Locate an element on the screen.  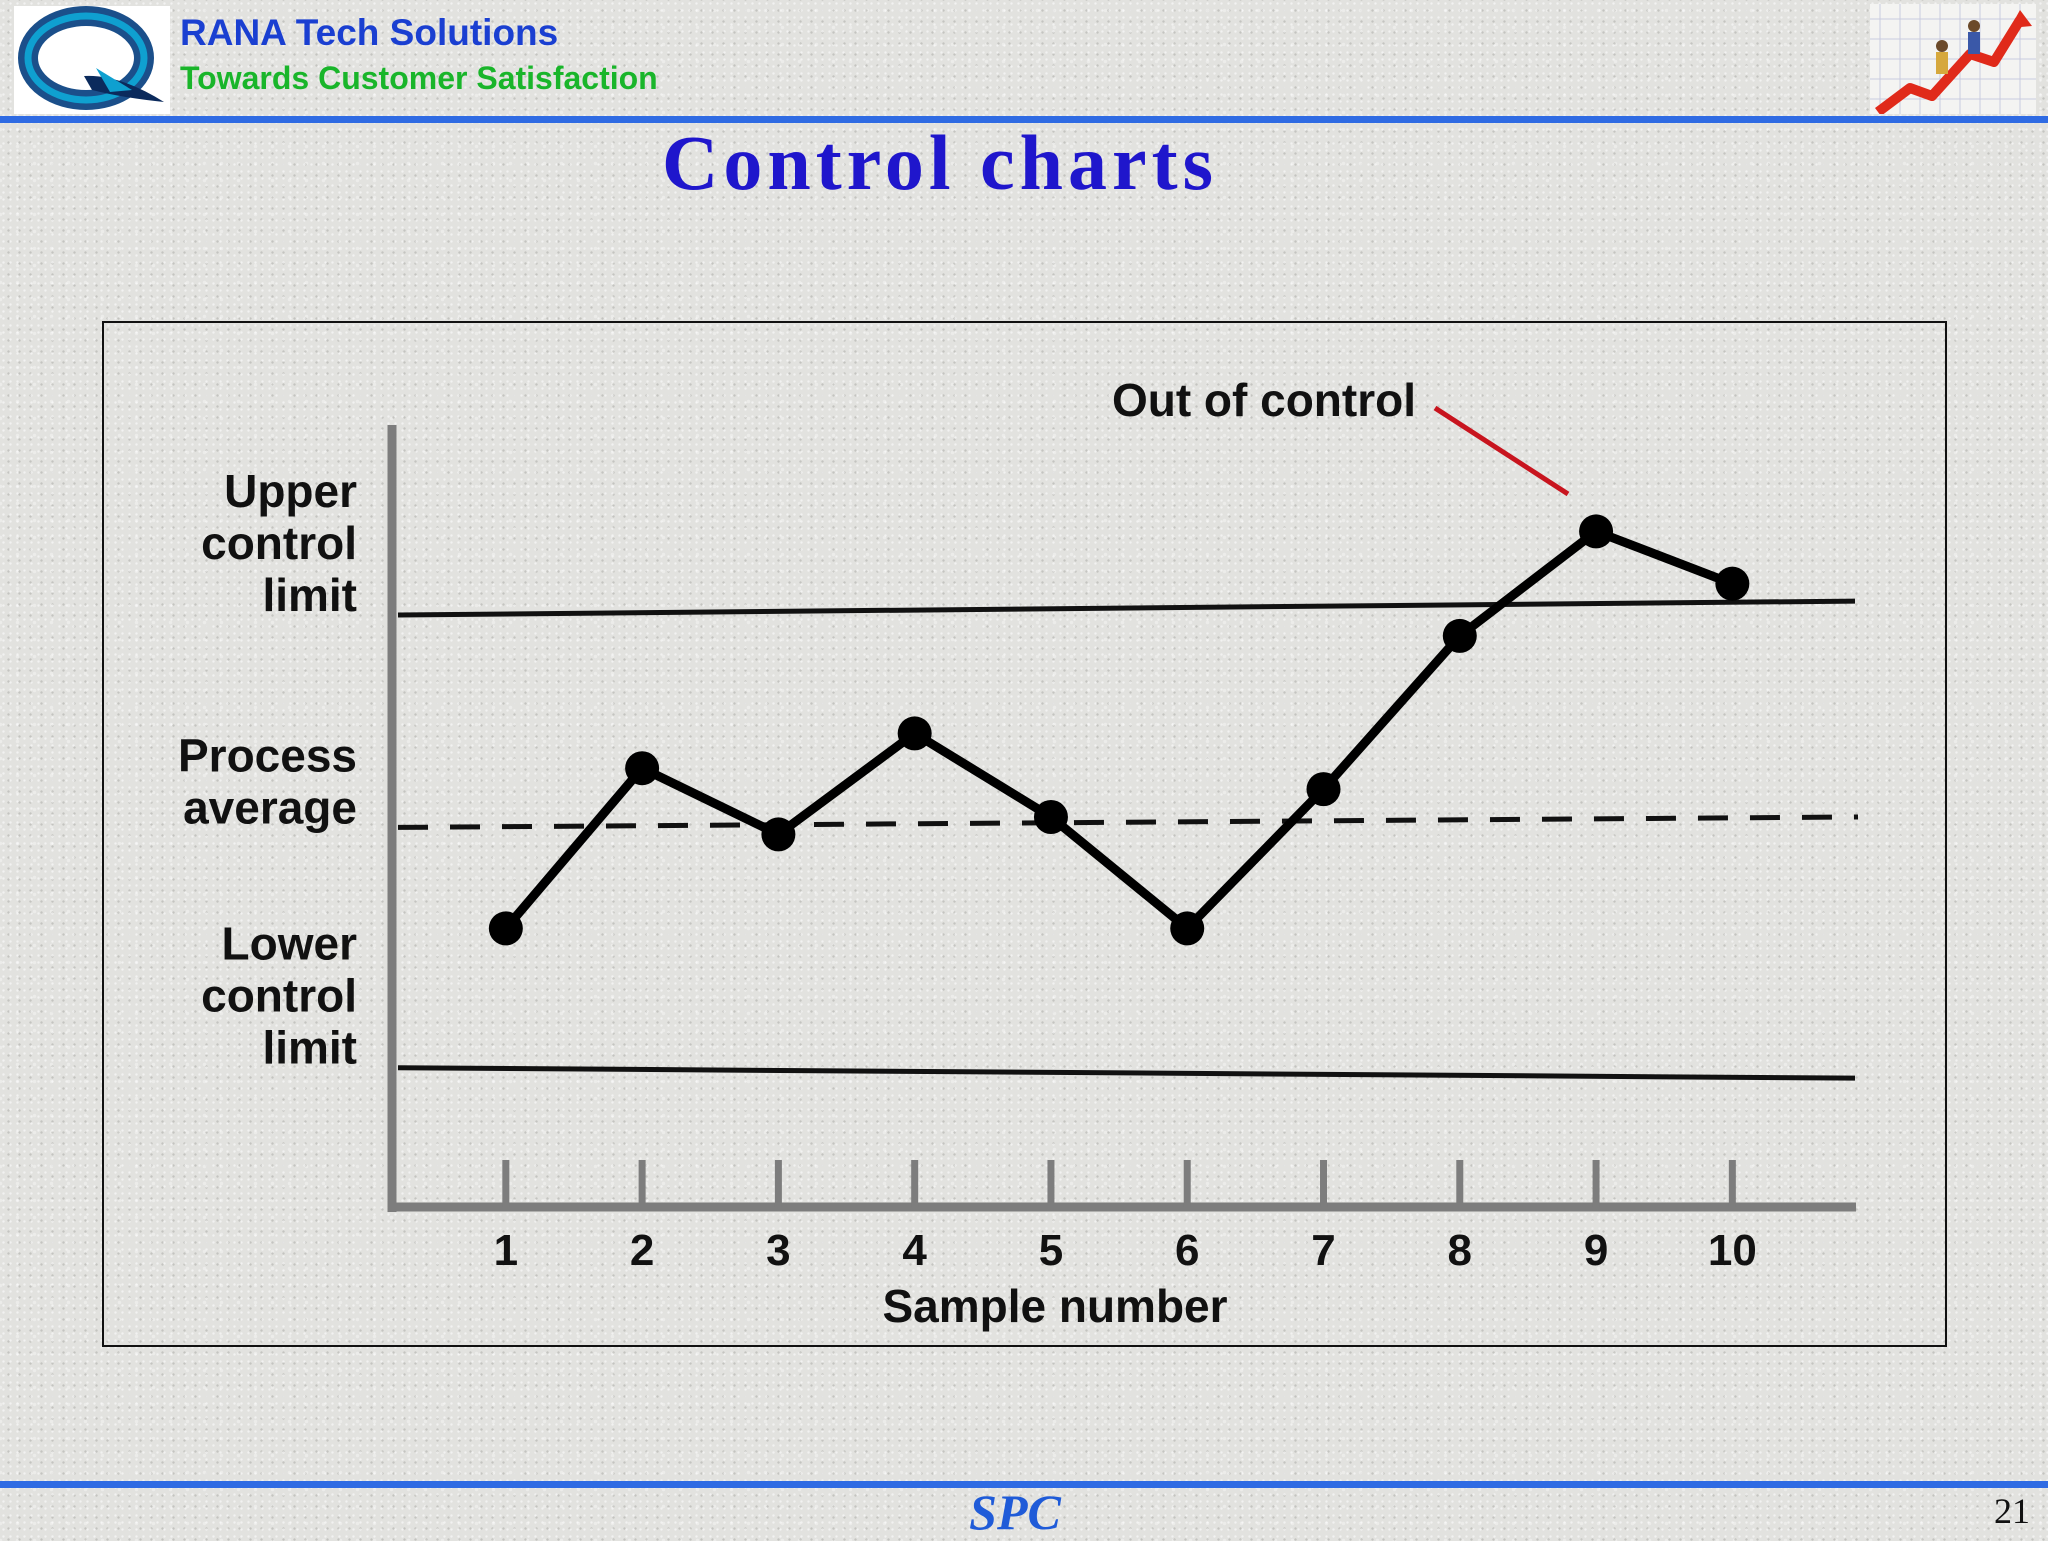
reference-label-3: Lower control limit is located at coordinates (279, 996).